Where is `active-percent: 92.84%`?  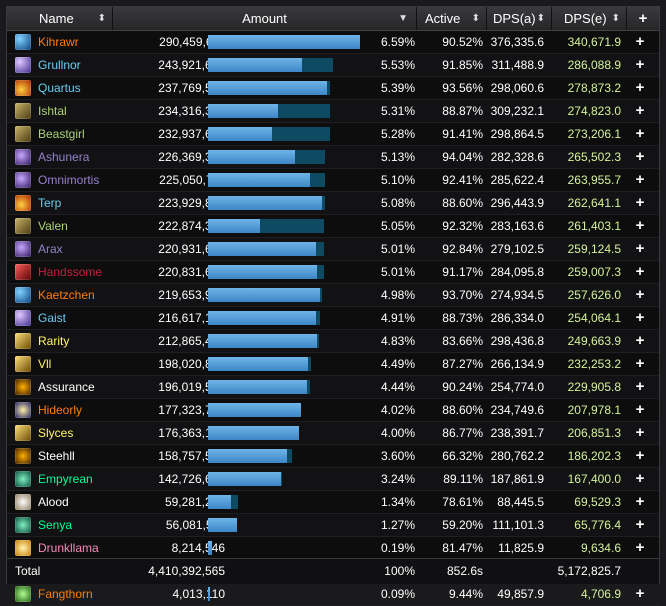
active-percent: 92.84% is located at coordinates (462, 249).